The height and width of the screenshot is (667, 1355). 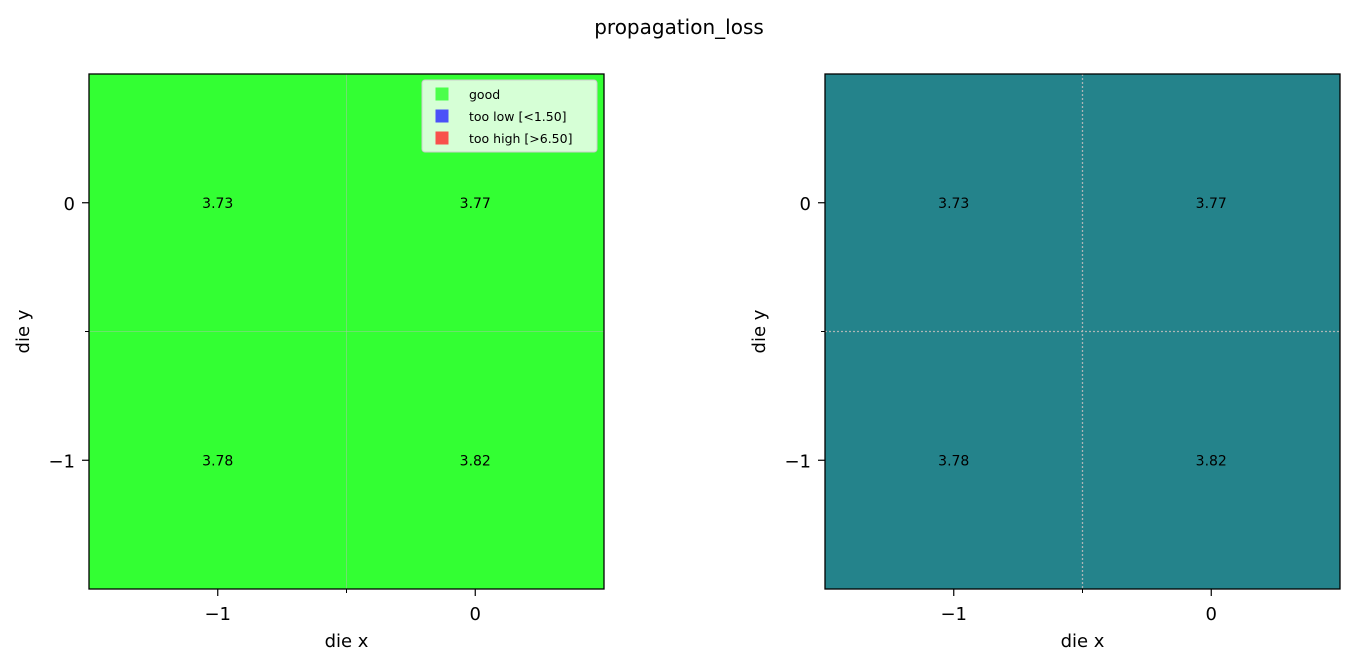 I want to click on legend-entry-label: too high [>6.50], so click(x=520, y=138).